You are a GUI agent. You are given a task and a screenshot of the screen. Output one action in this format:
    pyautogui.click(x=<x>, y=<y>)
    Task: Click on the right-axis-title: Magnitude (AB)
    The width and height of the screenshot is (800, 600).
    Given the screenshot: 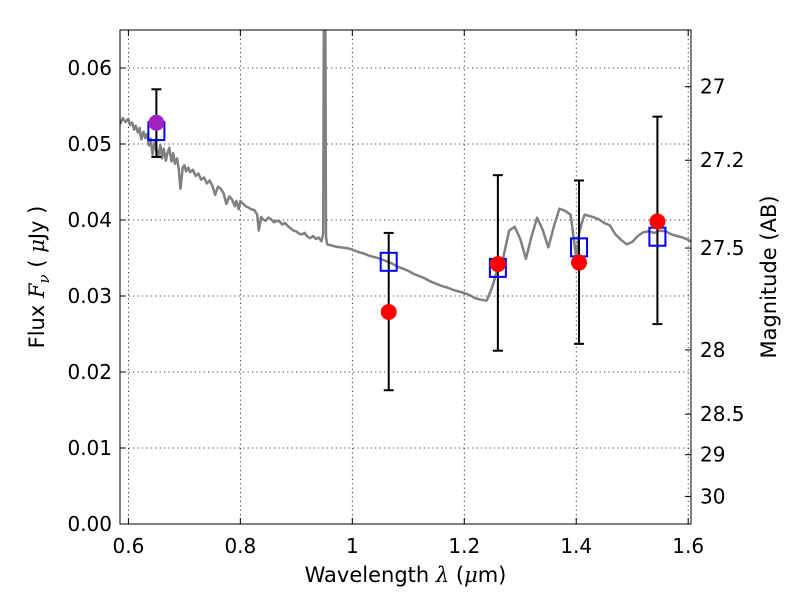 What is the action you would take?
    pyautogui.click(x=769, y=276)
    